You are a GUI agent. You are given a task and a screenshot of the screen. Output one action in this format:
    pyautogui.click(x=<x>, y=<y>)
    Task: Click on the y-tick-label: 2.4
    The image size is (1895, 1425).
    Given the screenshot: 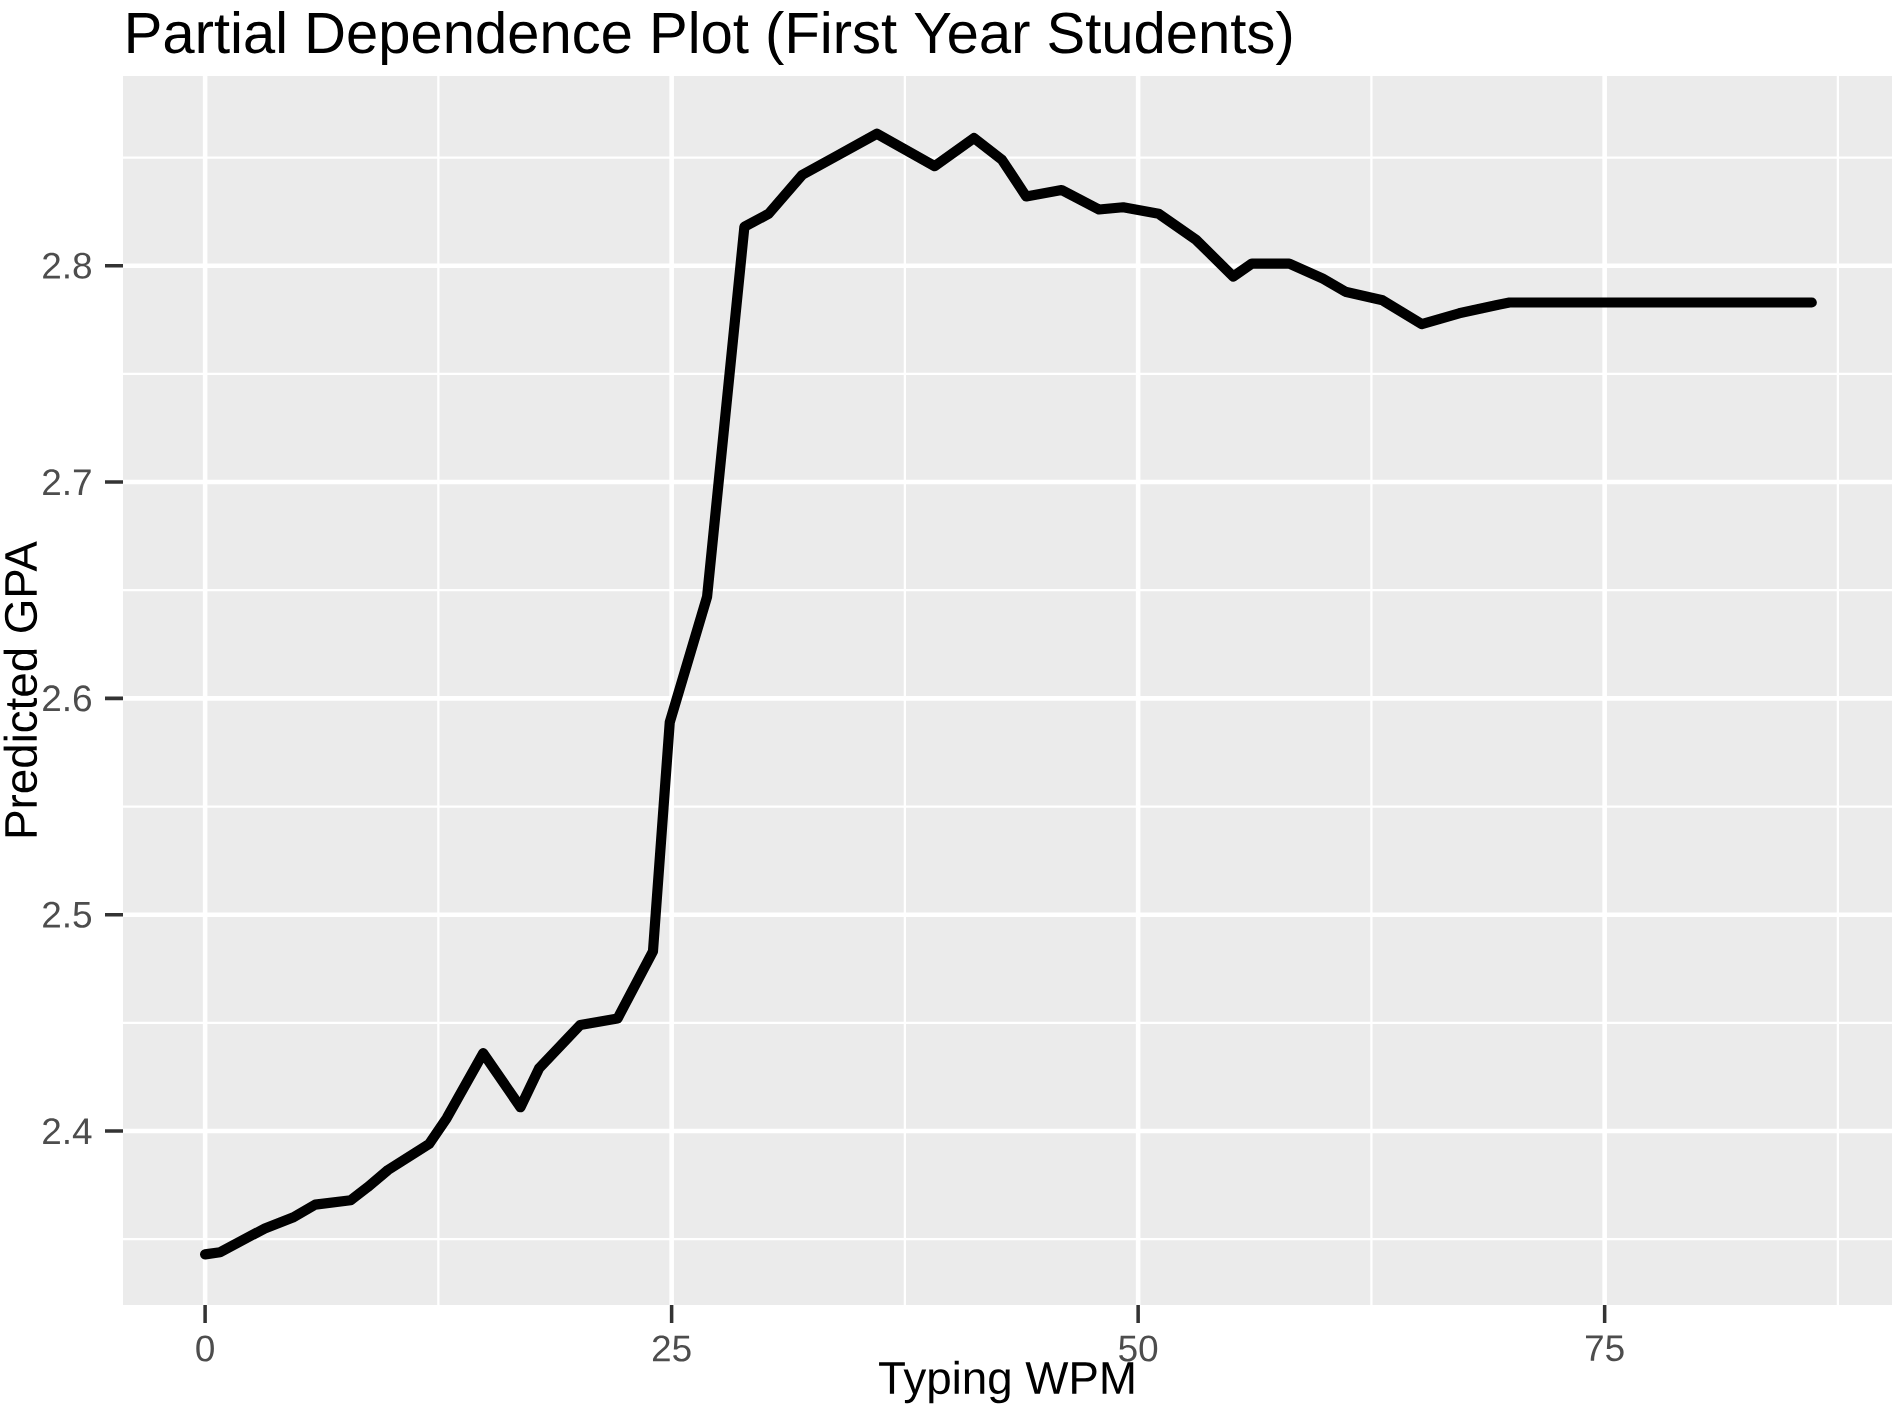 What is the action you would take?
    pyautogui.click(x=67, y=1131)
    